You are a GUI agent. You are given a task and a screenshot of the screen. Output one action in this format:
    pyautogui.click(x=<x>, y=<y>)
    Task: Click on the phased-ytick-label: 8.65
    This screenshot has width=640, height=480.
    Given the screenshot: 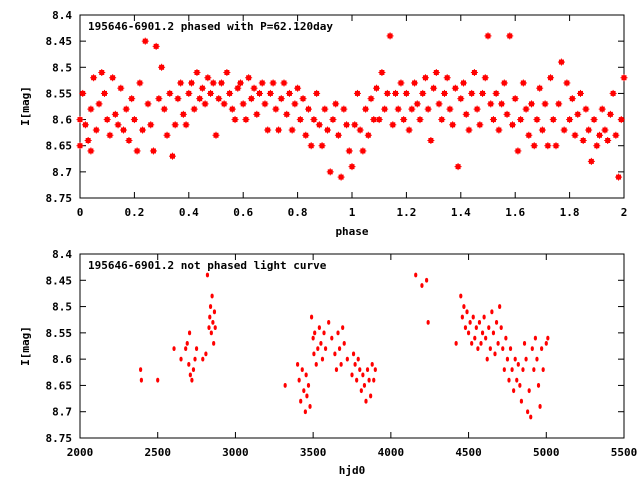 What is the action you would take?
    pyautogui.click(x=59, y=146)
    